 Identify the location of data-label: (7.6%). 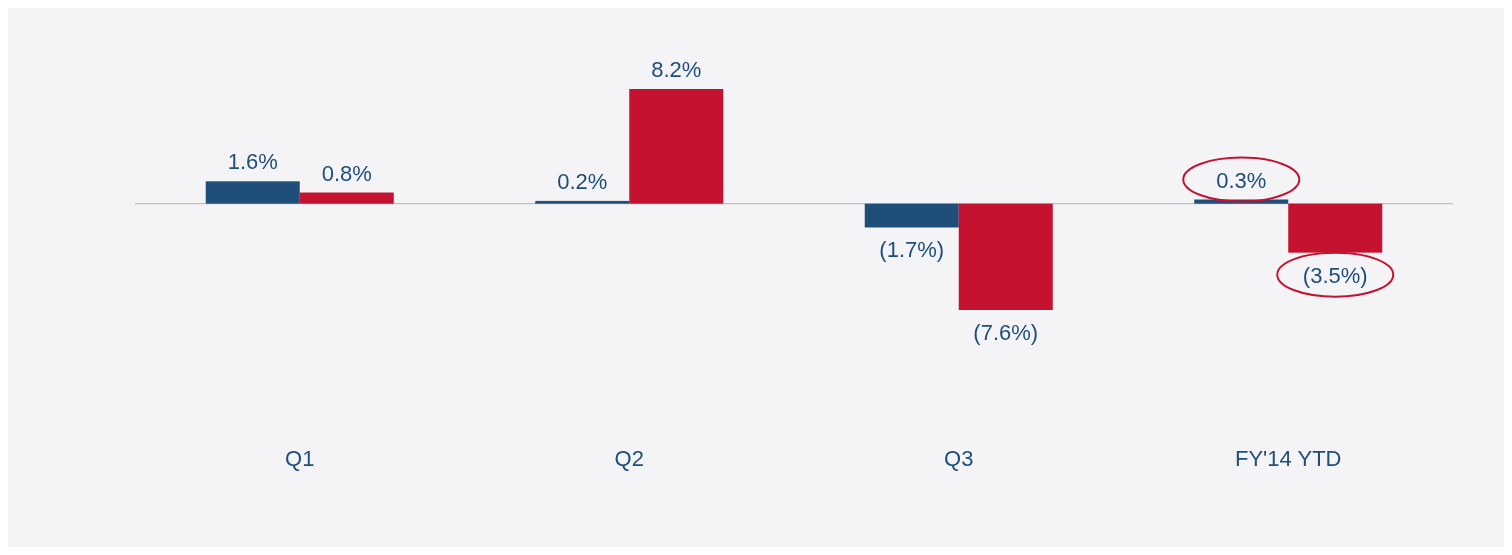
(1006, 332).